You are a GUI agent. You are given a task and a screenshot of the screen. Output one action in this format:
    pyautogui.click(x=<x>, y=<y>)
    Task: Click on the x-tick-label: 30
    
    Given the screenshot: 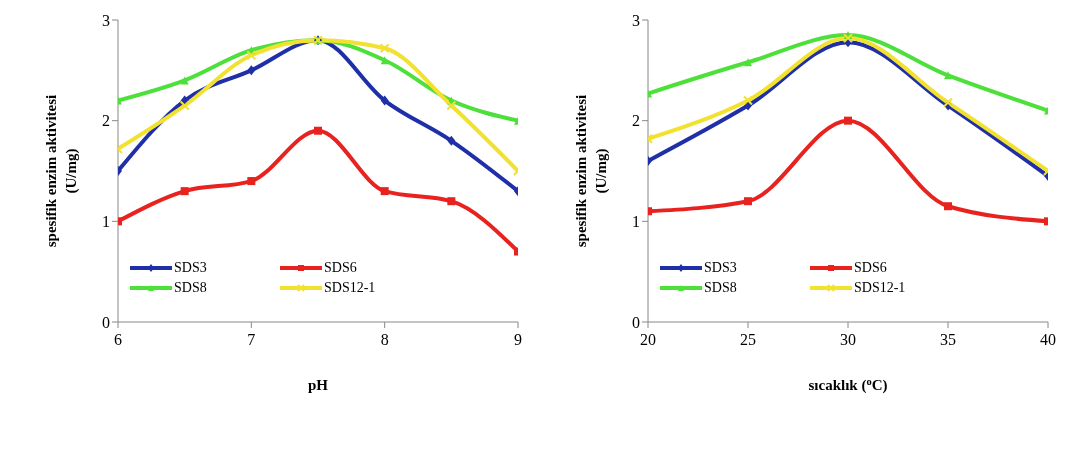 What is the action you would take?
    pyautogui.click(x=848, y=340)
    